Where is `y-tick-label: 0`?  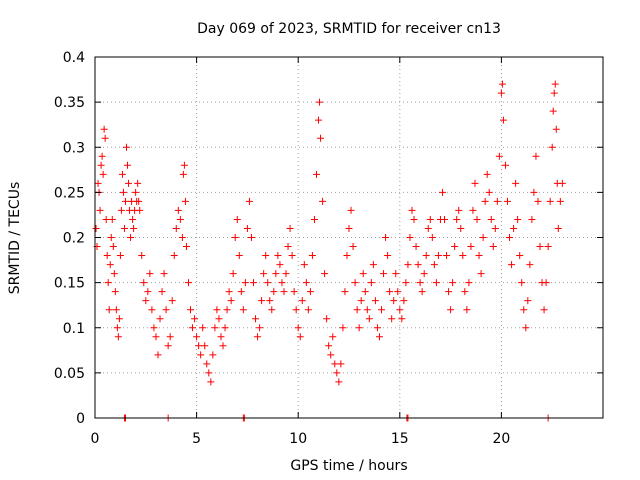
y-tick-label: 0 is located at coordinates (80, 419).